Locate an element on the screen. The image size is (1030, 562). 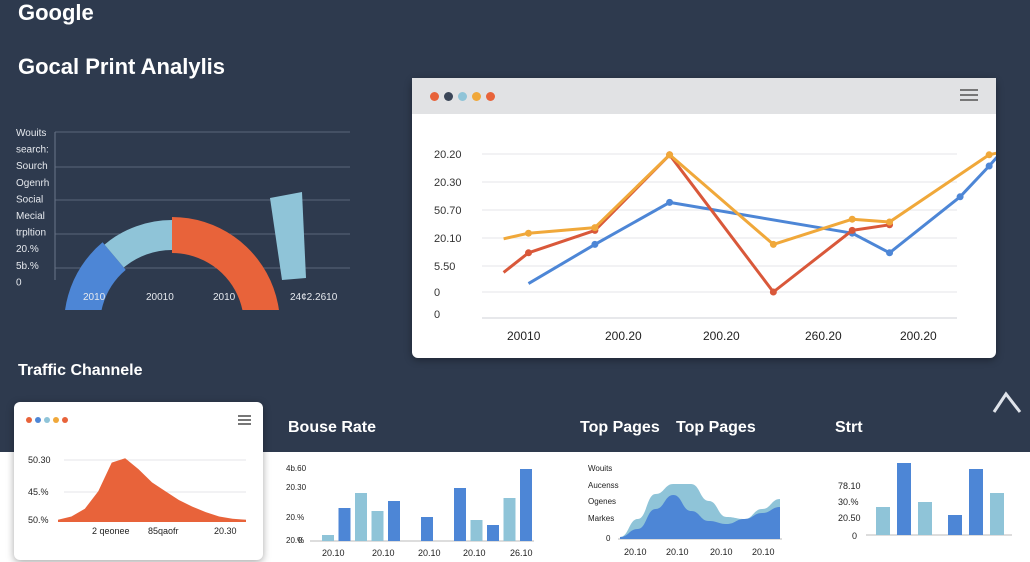
tick-label: 2 qeonee is located at coordinates (111, 531).